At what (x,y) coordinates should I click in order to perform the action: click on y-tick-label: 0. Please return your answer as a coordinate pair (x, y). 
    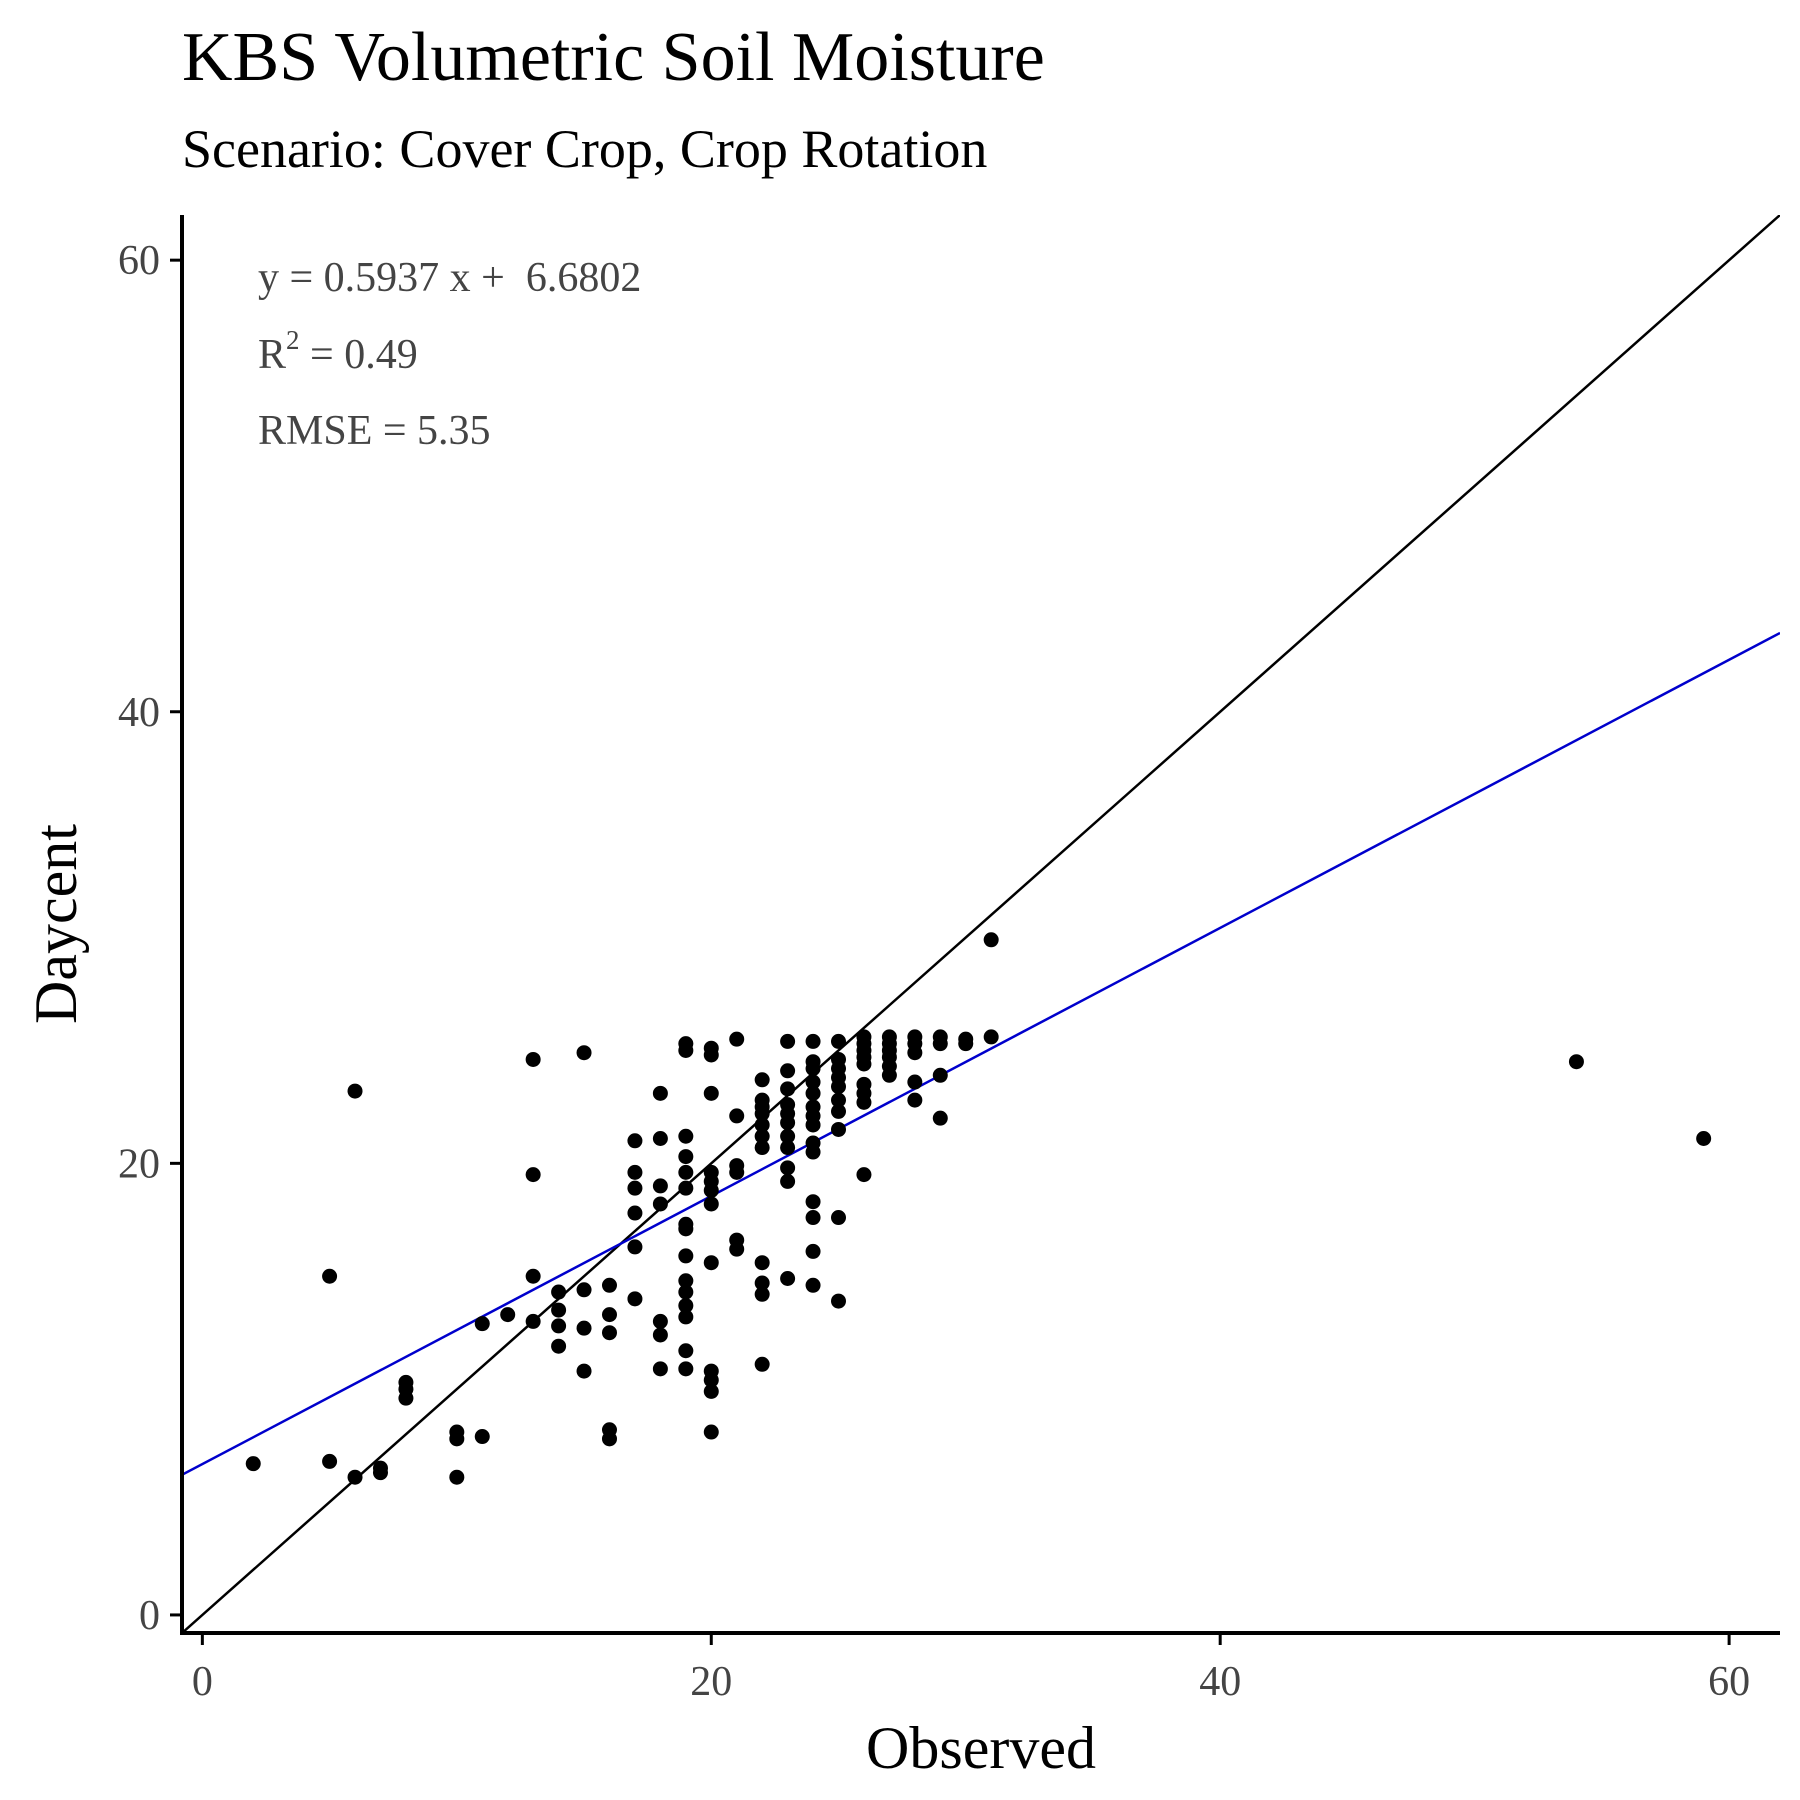
    Looking at the image, I should click on (149, 1616).